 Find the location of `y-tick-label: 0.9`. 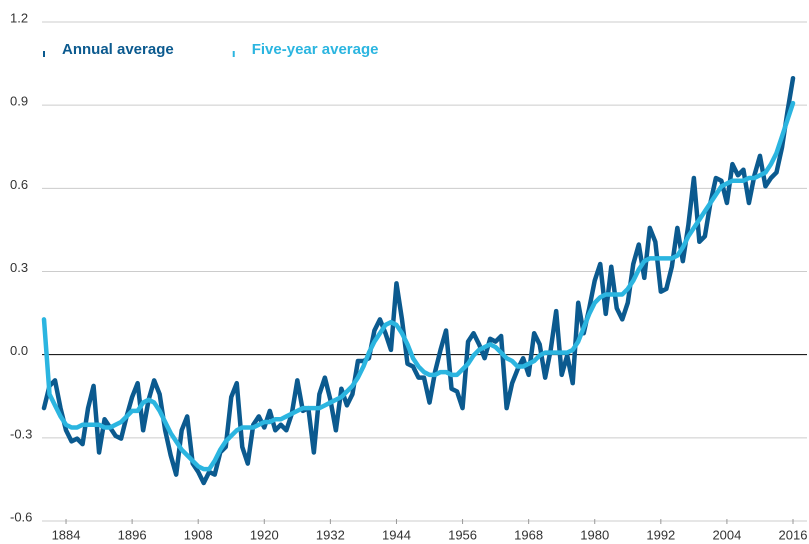

y-tick-label: 0.9 is located at coordinates (19, 101).